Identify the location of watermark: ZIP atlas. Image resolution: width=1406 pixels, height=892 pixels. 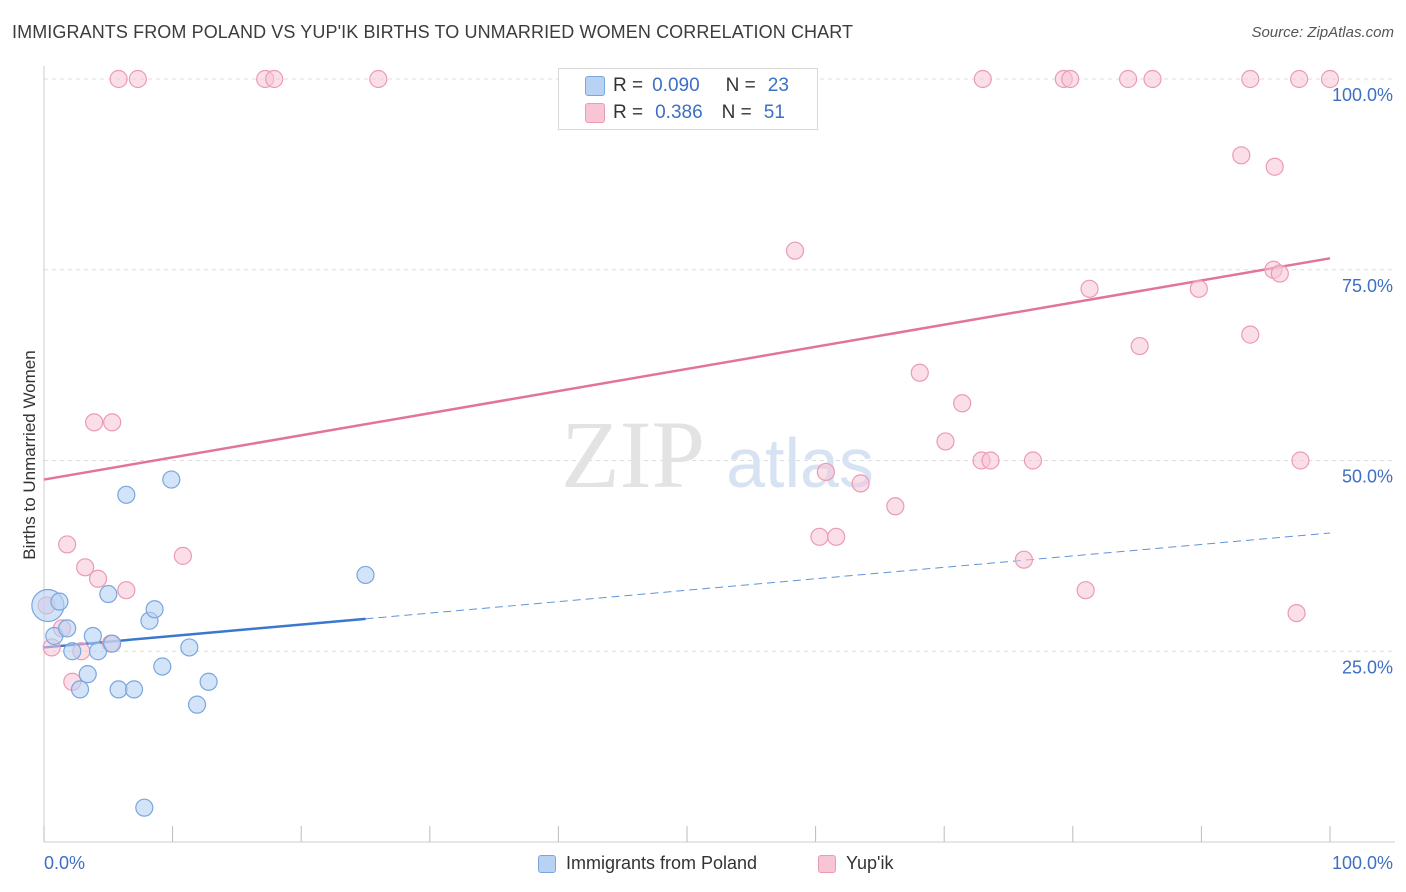
(717, 454).